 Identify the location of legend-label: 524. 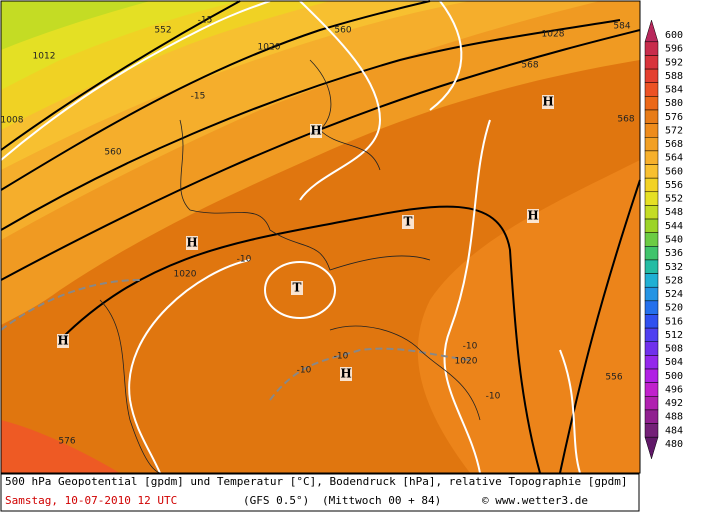
(674, 294).